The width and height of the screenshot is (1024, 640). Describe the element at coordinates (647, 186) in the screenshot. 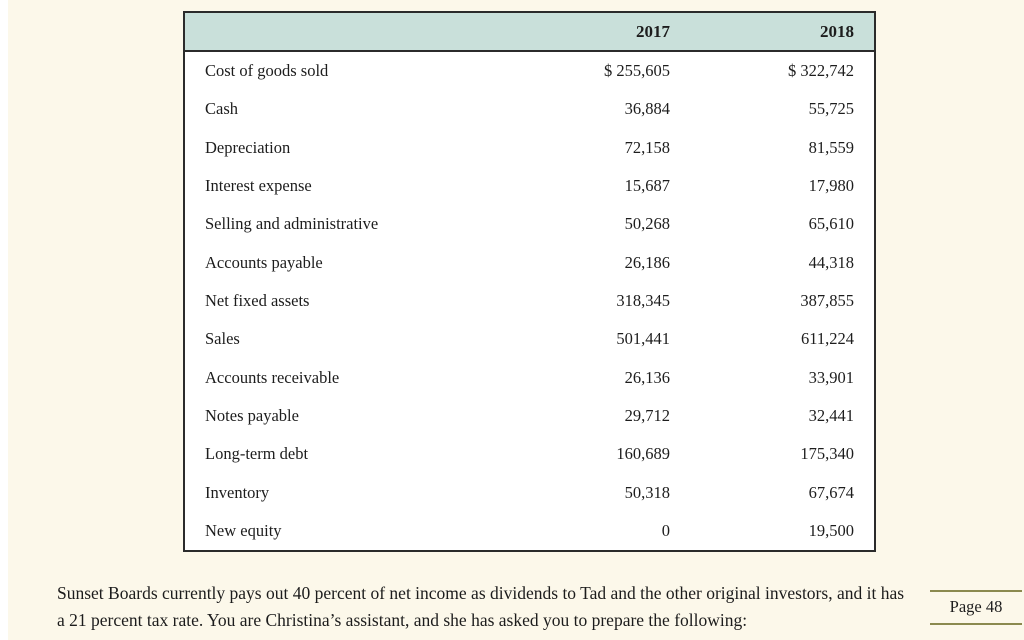

I see `row-value-2017: 15,687` at that location.